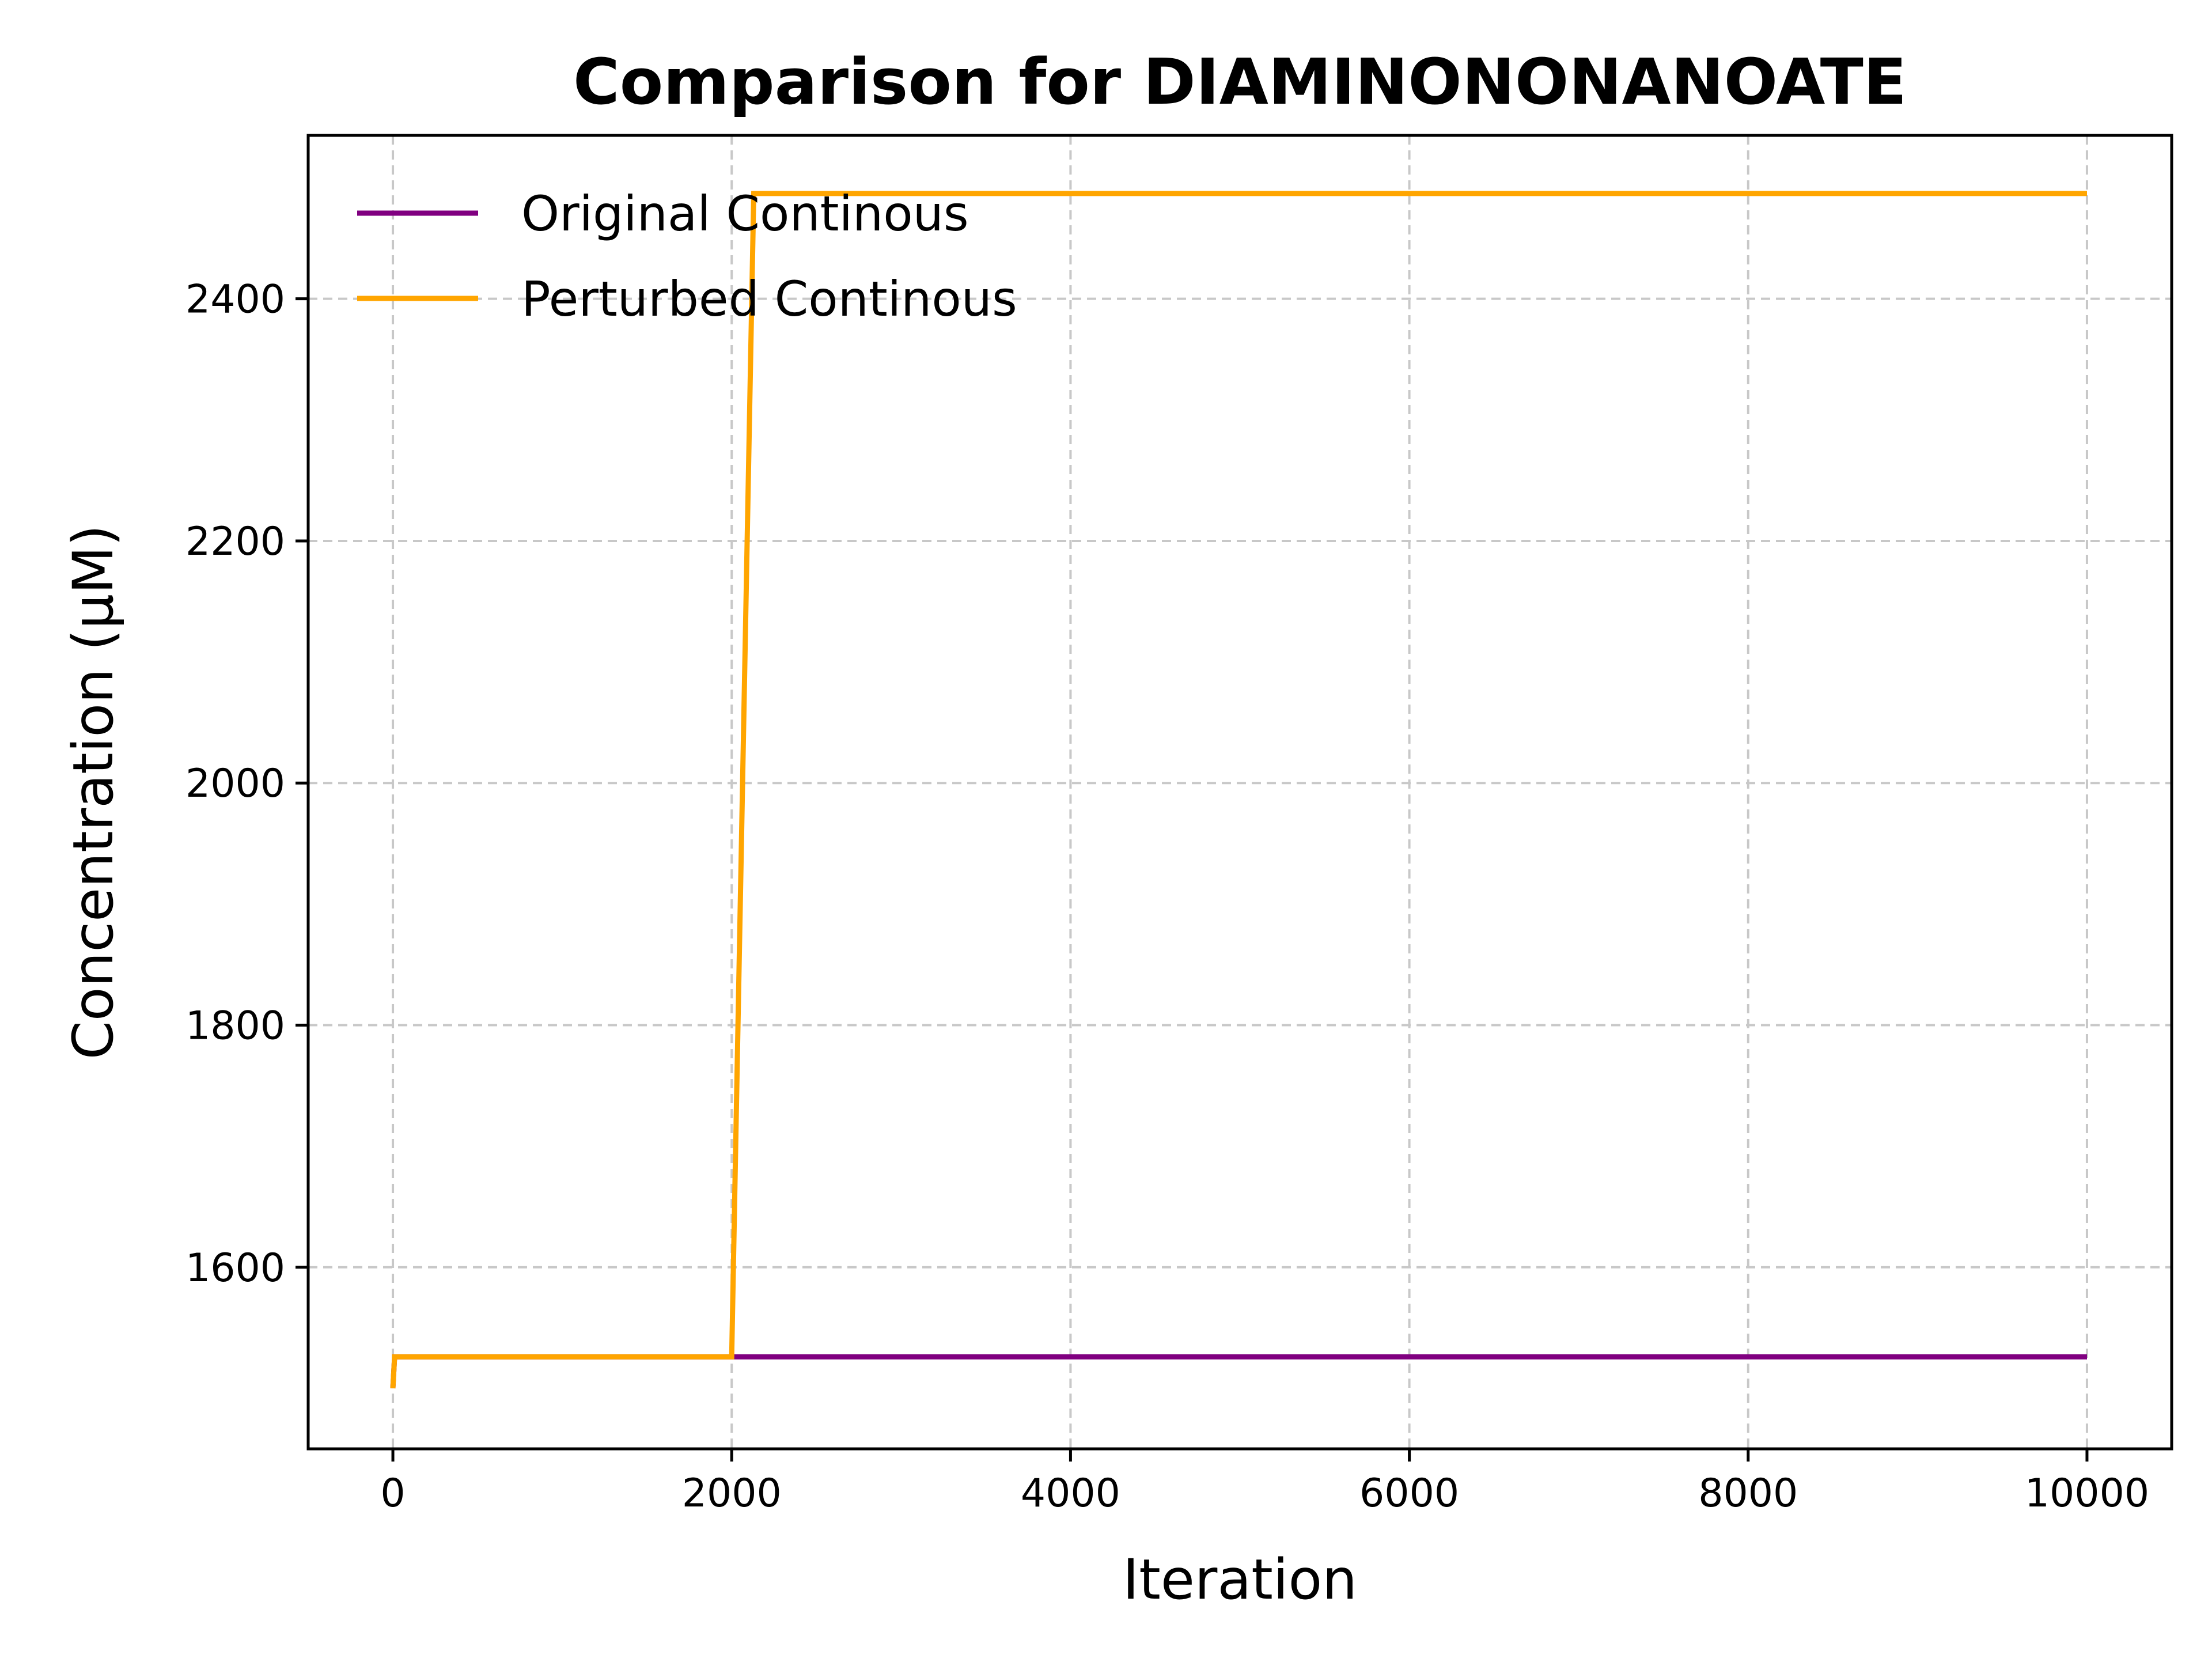  What do you see at coordinates (745, 214) in the screenshot?
I see `legend-label: Original Continous` at bounding box center [745, 214].